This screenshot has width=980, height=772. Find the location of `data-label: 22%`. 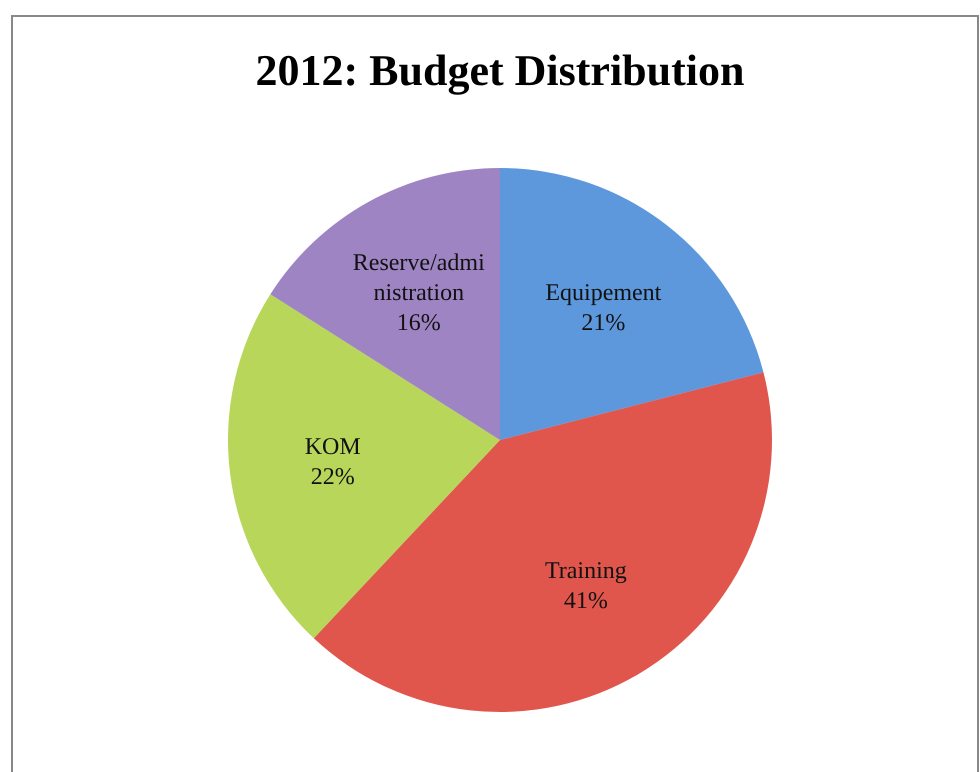

data-label: 22% is located at coordinates (332, 477).